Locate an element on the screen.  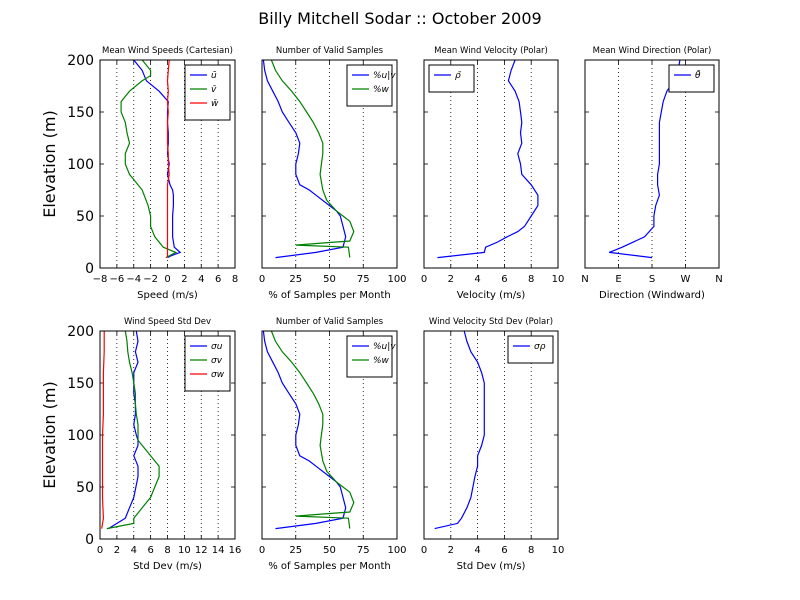
x-tick-label: 25 is located at coordinates (295, 550).